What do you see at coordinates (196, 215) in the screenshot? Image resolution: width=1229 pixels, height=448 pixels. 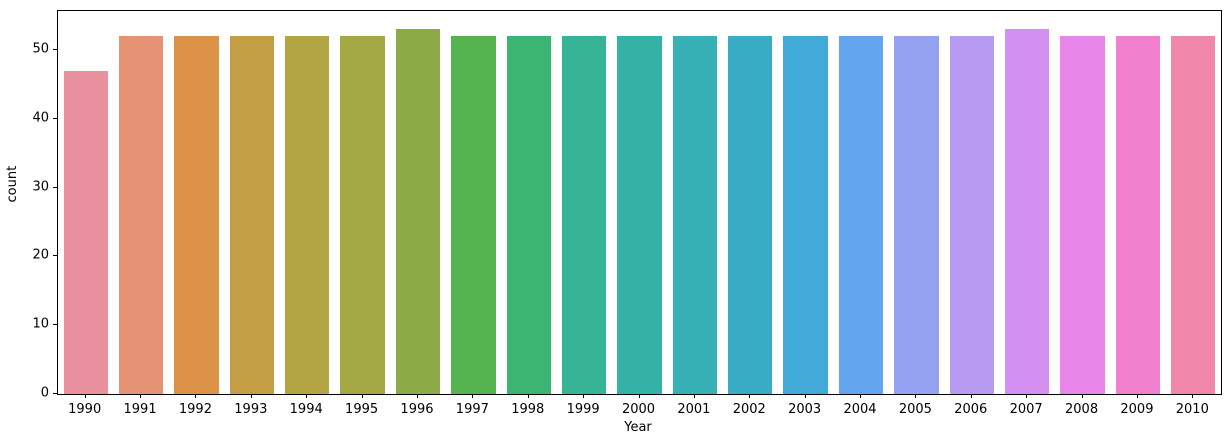 I see `bar-1992` at bounding box center [196, 215].